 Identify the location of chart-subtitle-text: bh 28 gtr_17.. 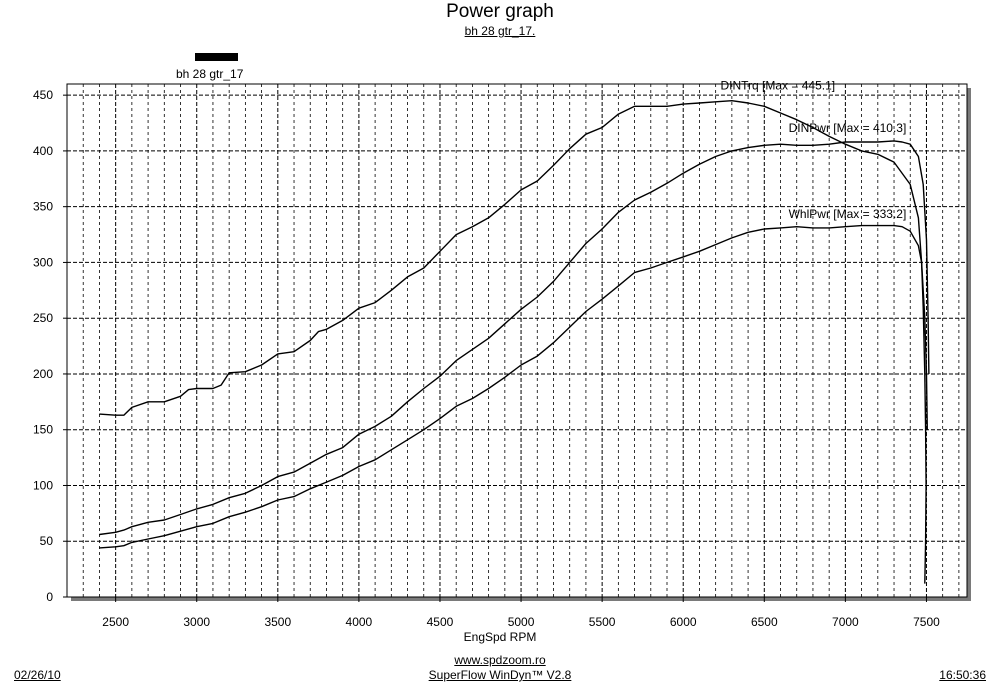
(500, 31).